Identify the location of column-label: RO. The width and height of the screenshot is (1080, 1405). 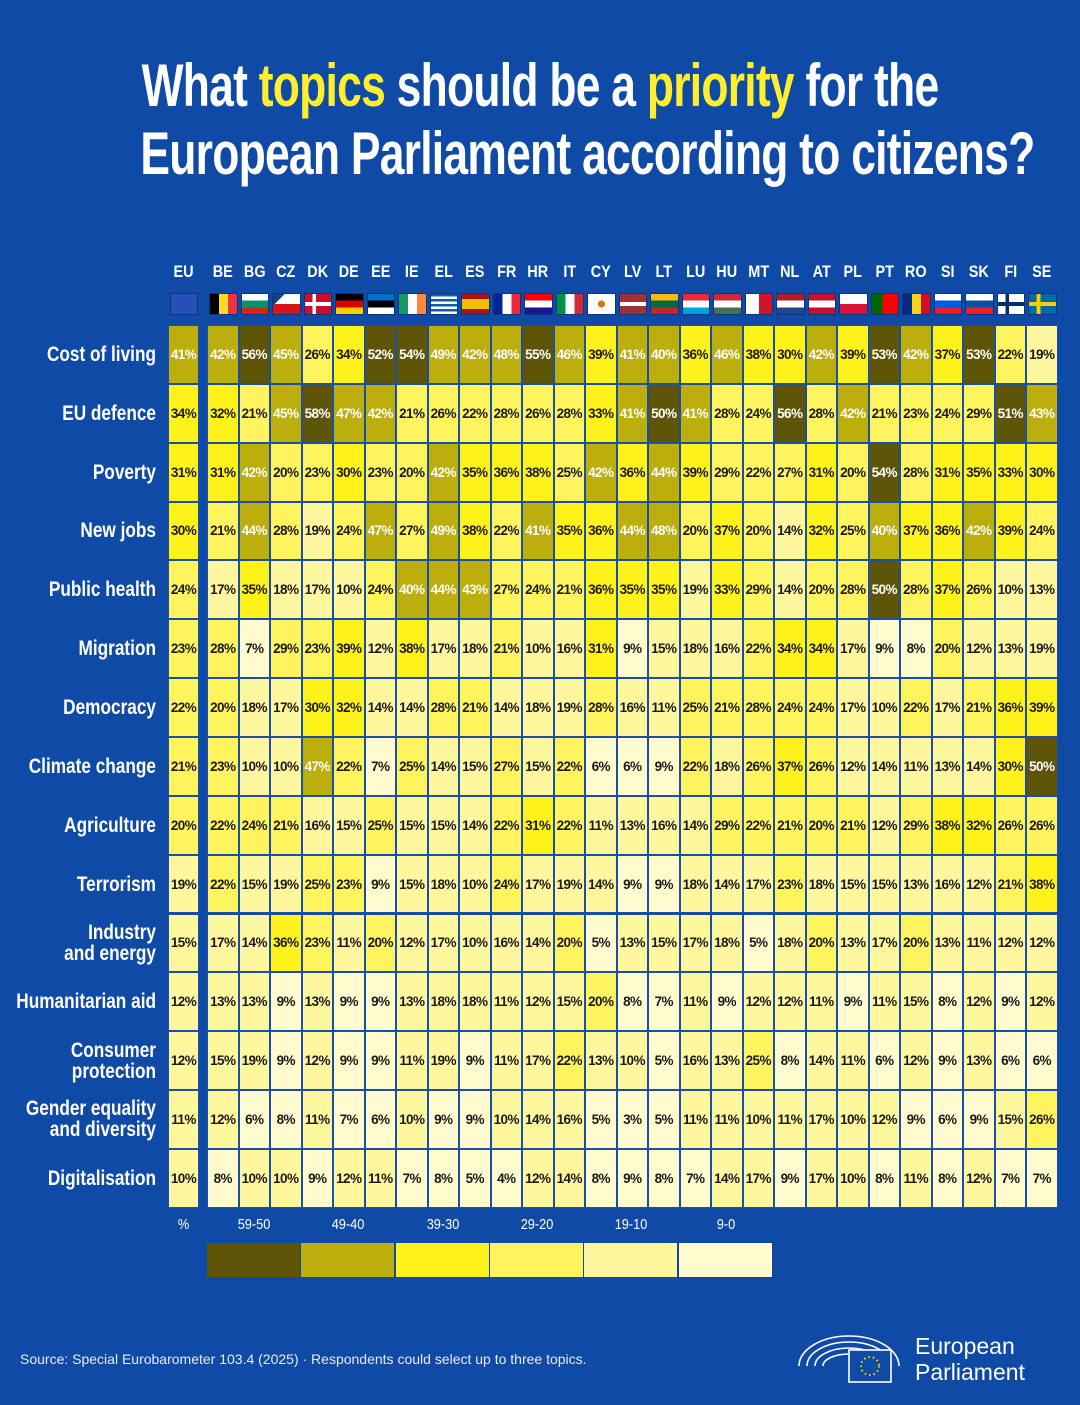
(915, 271).